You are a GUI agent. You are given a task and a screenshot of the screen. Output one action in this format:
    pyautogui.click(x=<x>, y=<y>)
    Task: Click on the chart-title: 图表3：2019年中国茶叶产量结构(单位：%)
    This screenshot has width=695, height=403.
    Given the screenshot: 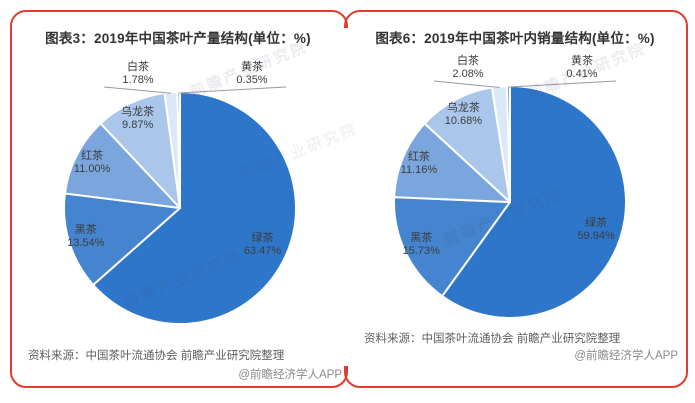 What is the action you would take?
    pyautogui.click(x=178, y=38)
    